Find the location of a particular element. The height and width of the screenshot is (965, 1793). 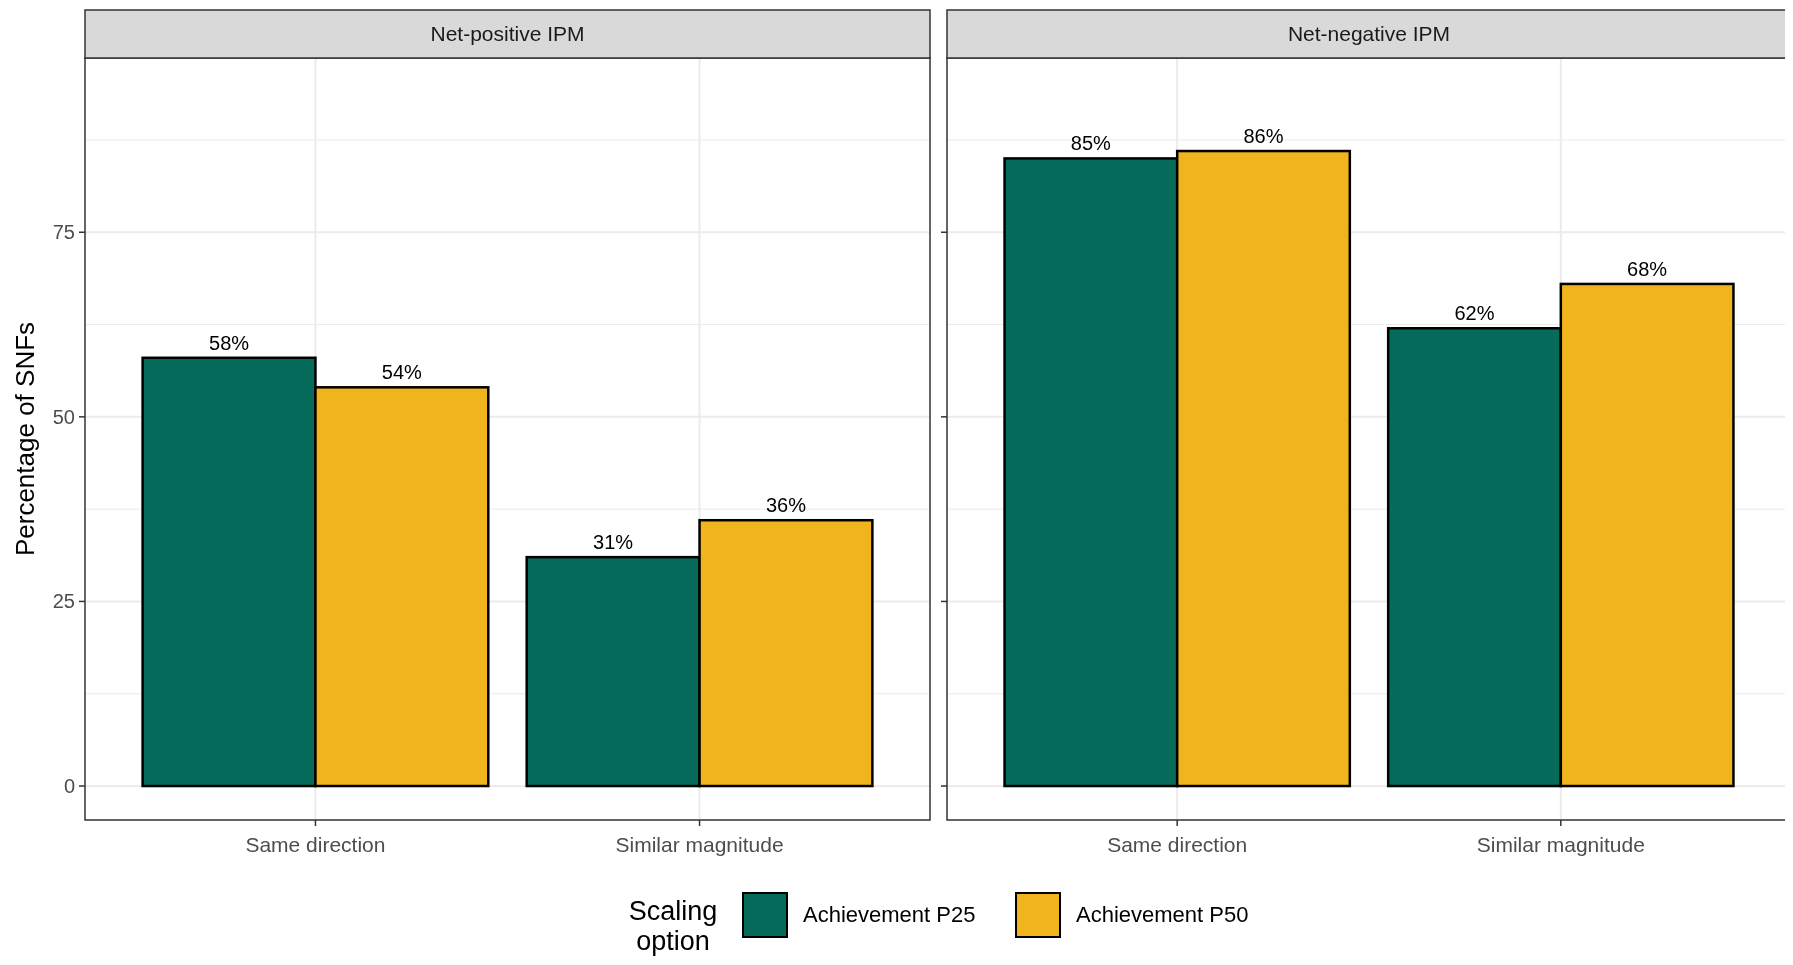

data-label: 85% is located at coordinates (1091, 143).